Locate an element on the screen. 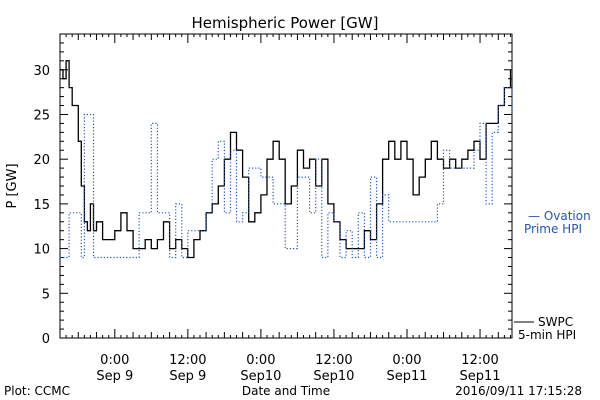 The width and height of the screenshot is (600, 400). footer-plot-credit: Plot: CCMC is located at coordinates (37, 391).